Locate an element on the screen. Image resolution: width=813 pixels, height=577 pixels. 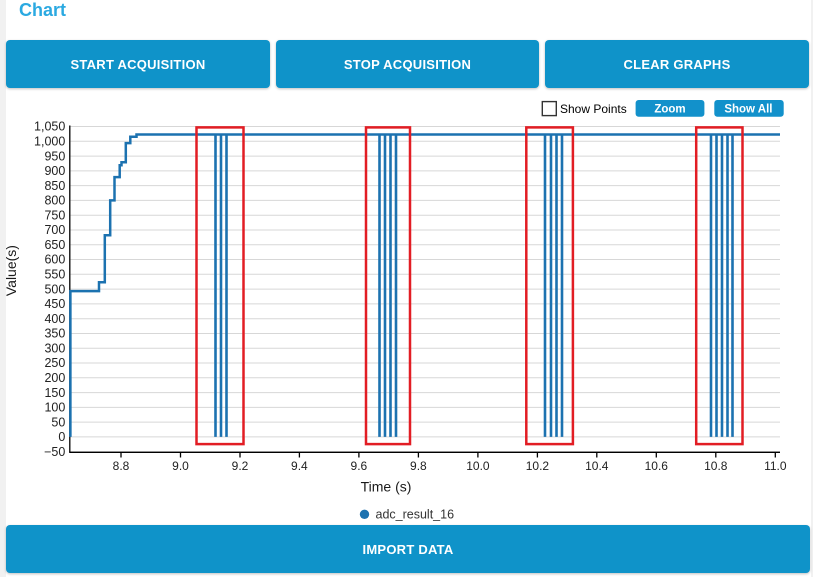
svg-text: 850 is located at coordinates (54, 186).